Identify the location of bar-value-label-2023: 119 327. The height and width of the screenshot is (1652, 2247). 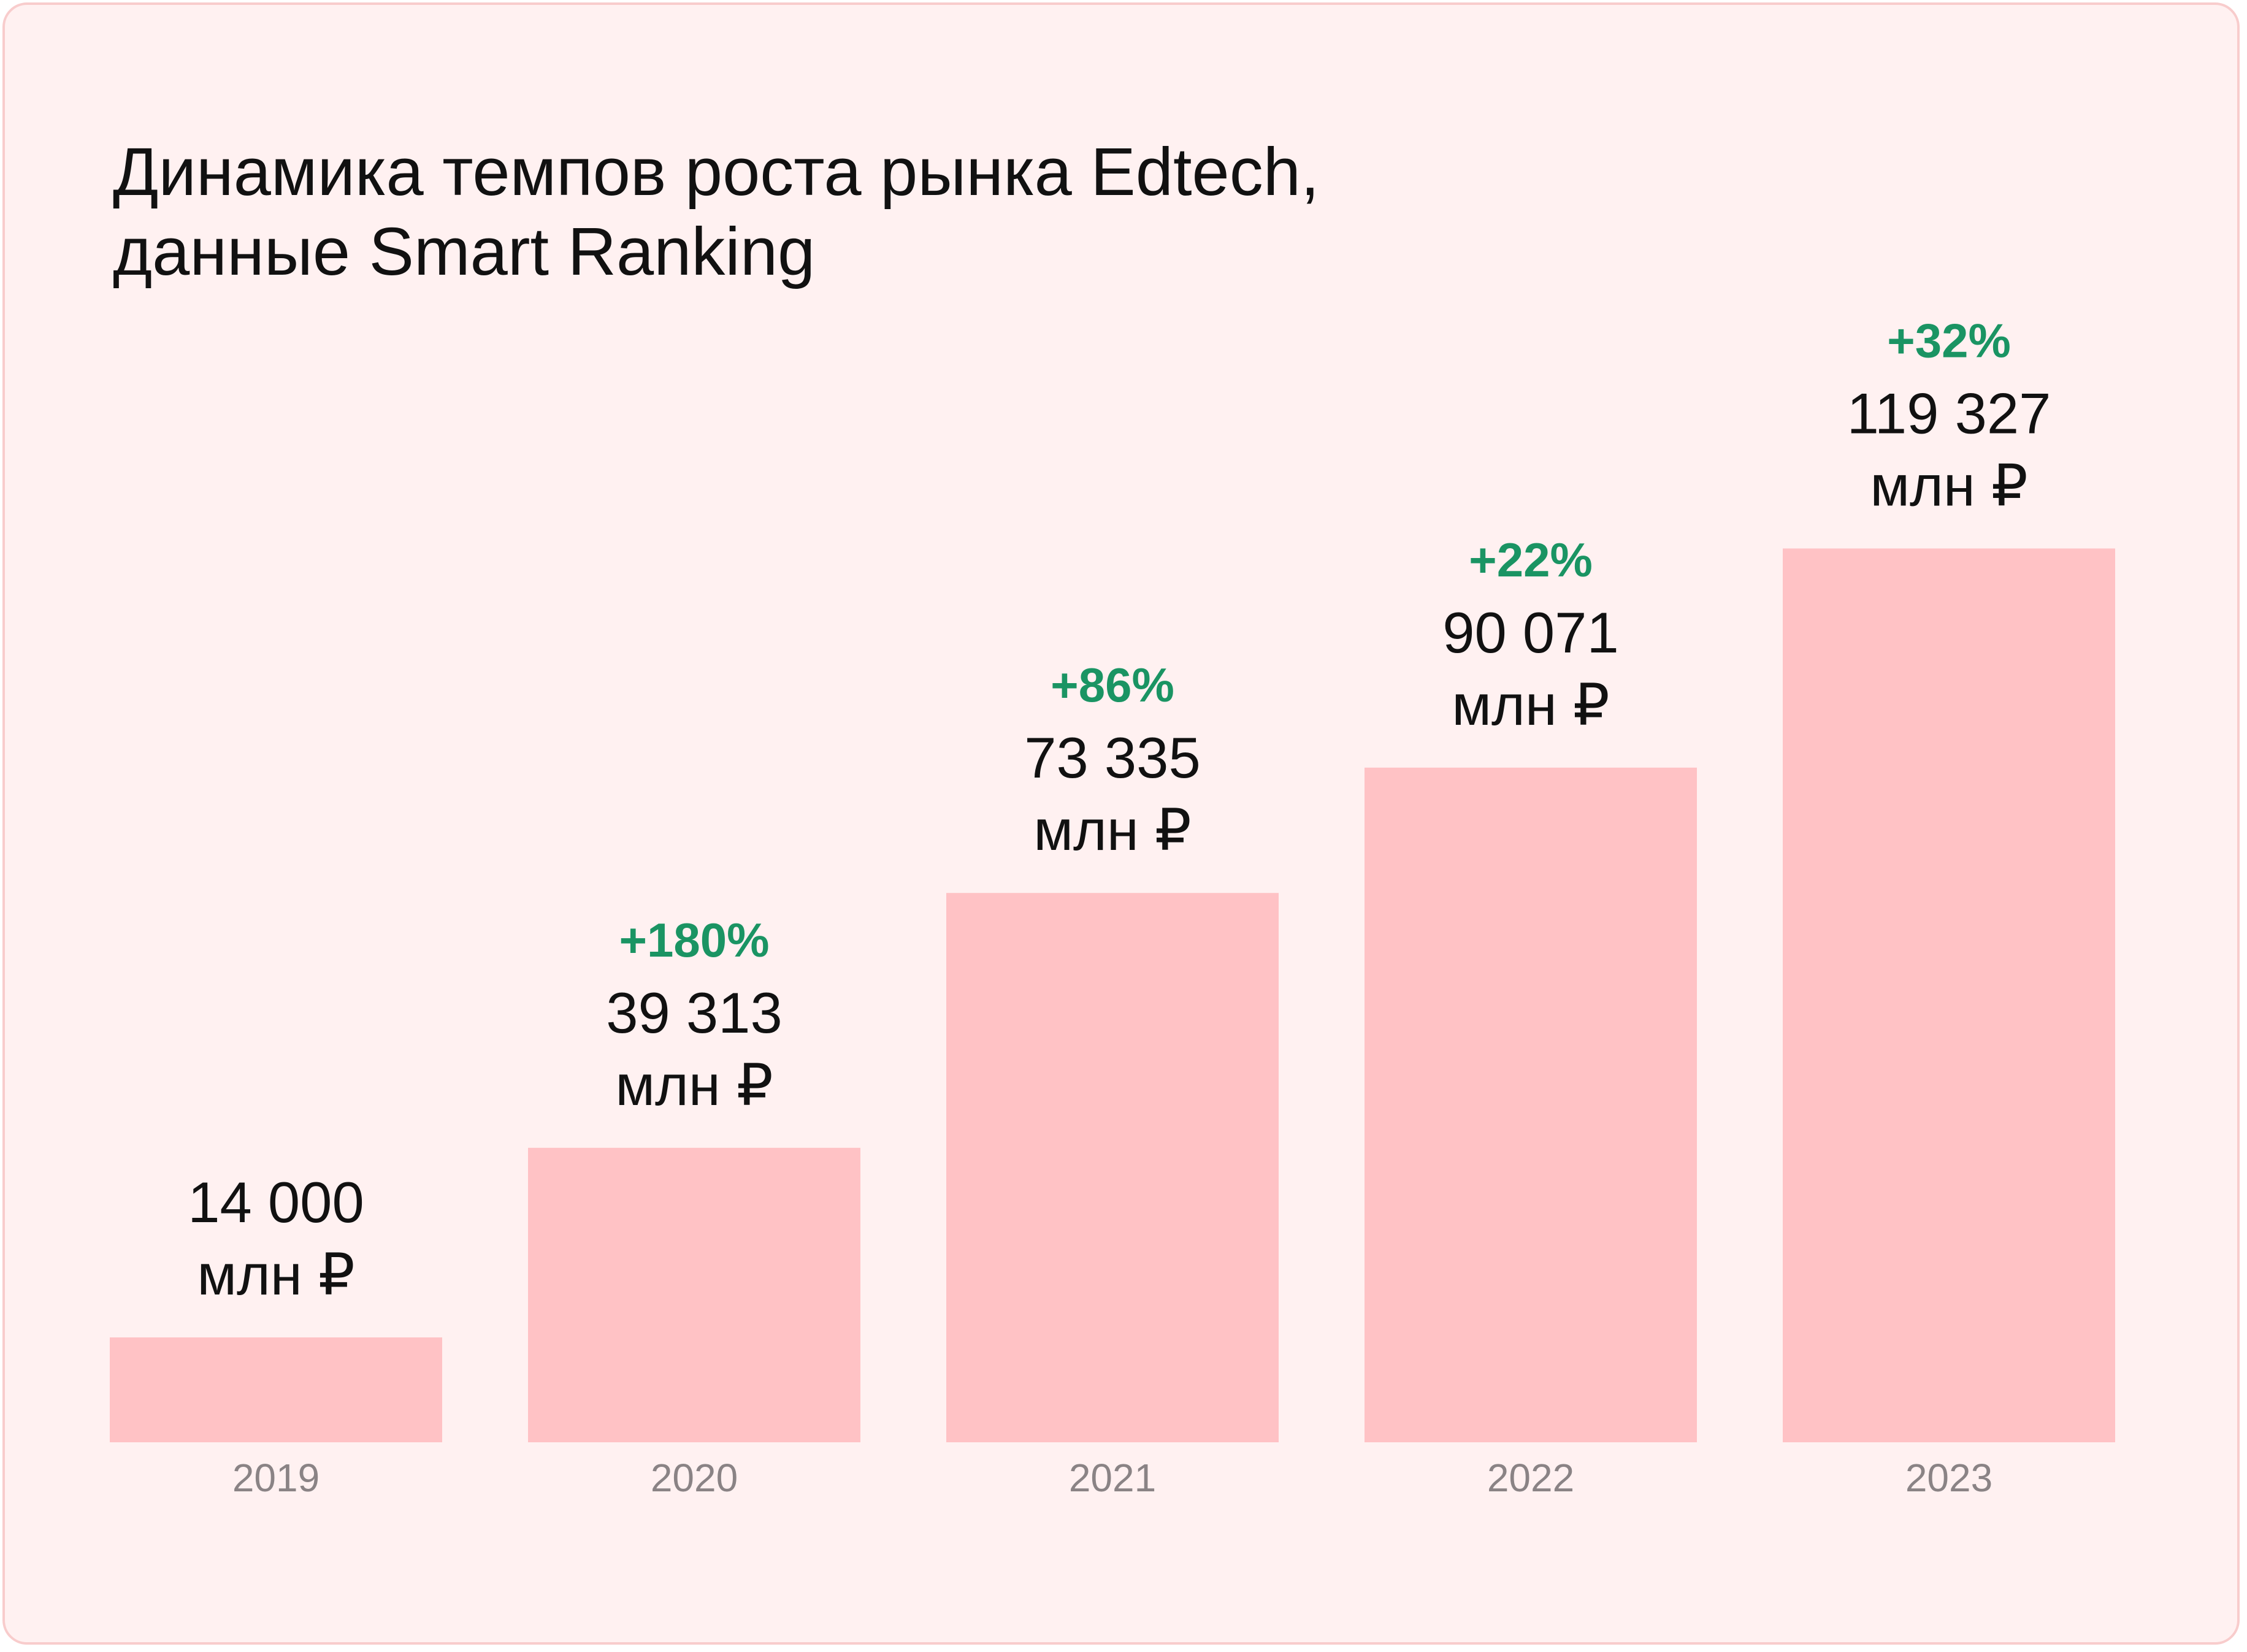
(1949, 413).